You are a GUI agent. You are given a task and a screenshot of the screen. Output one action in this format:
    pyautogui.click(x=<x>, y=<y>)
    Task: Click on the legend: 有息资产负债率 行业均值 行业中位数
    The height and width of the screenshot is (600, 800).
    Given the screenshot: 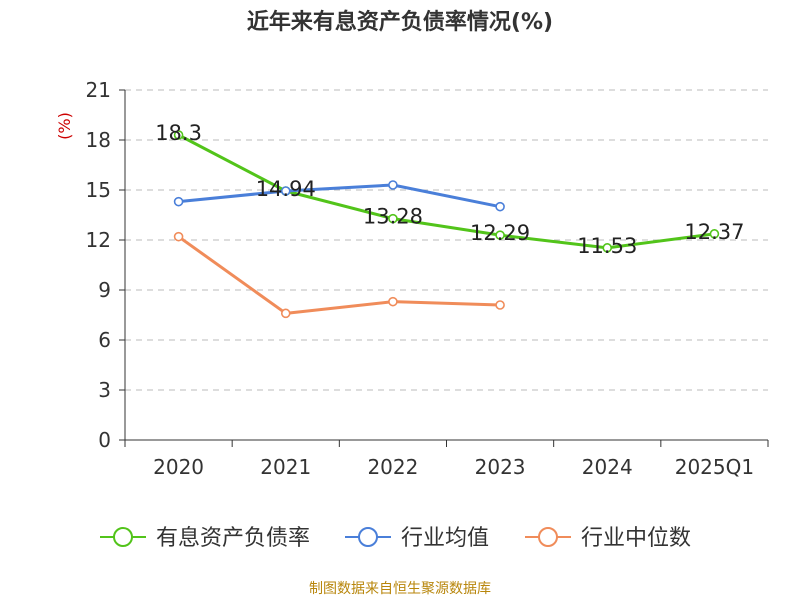 What is the action you would take?
    pyautogui.click(x=395, y=538)
    